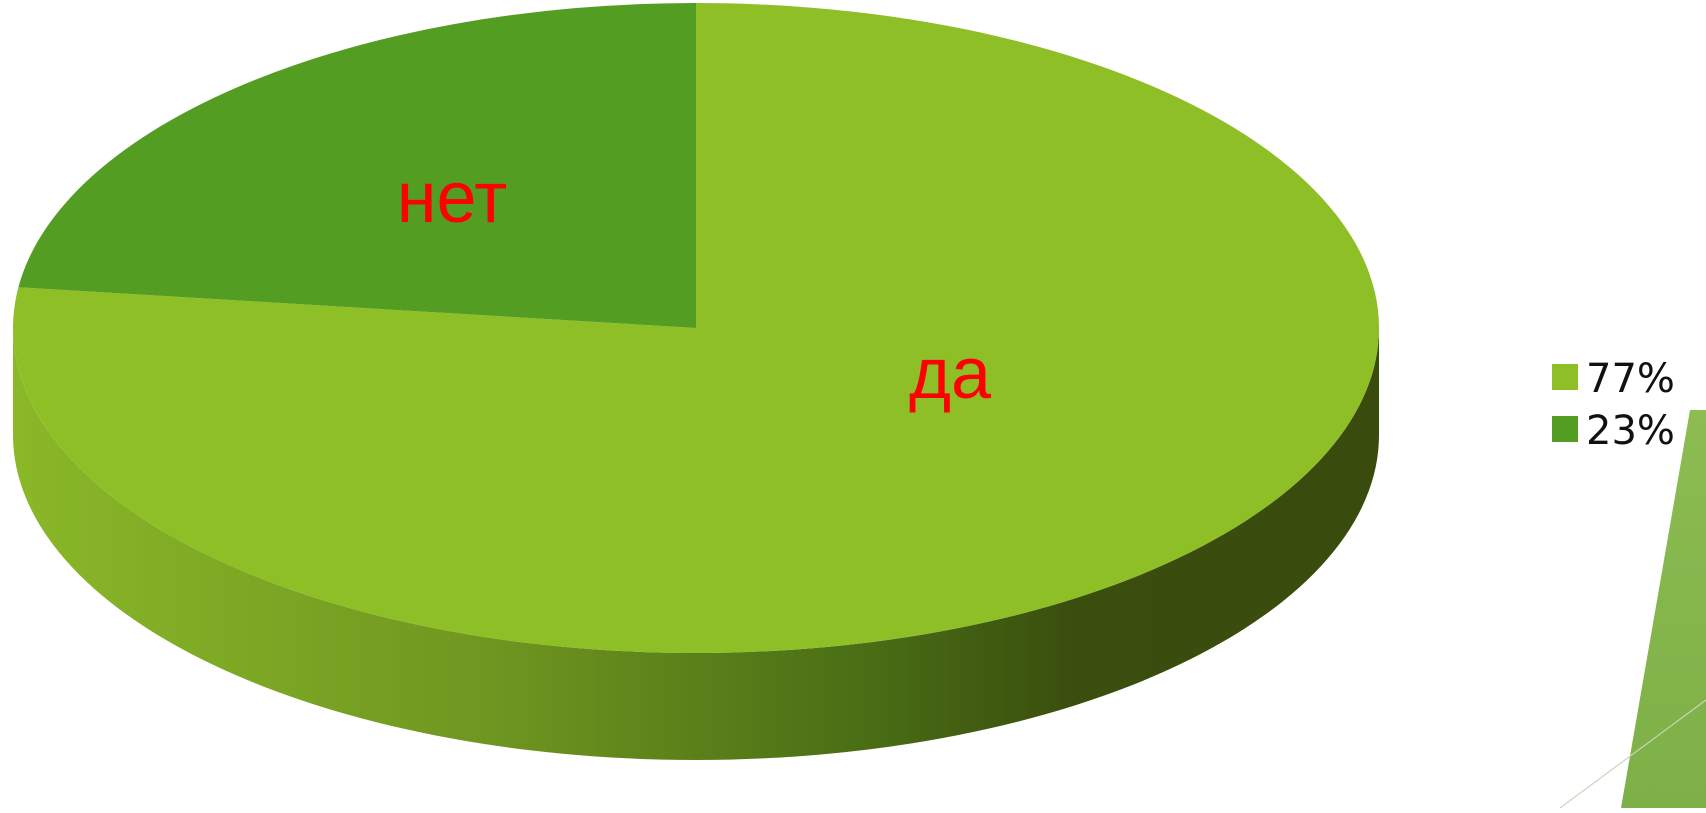  I want to click on slice-label-no: нет, so click(452, 198).